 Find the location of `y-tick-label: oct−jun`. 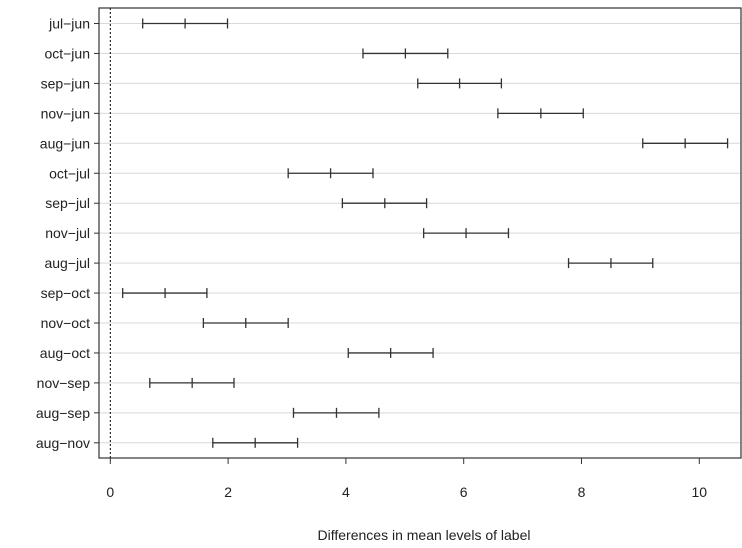

y-tick-label: oct−jun is located at coordinates (67, 53).